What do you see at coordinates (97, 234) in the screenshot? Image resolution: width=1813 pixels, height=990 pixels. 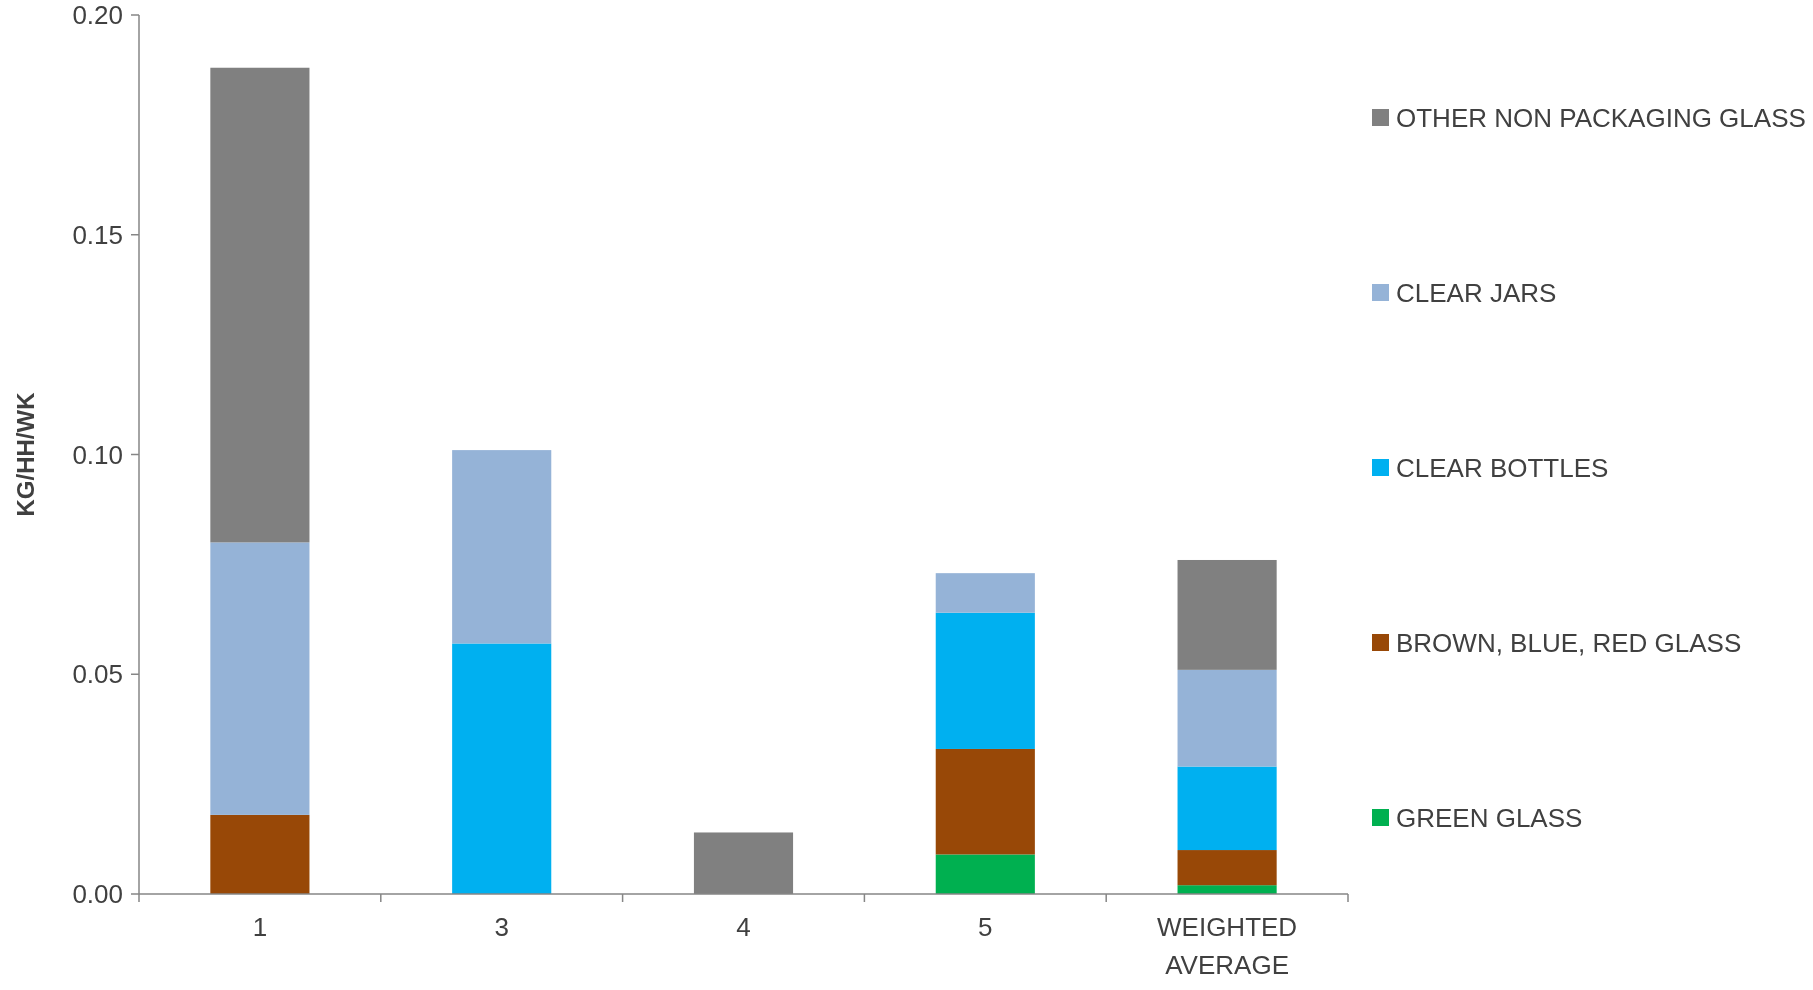 I see `y-tick-label: 0.15` at bounding box center [97, 234].